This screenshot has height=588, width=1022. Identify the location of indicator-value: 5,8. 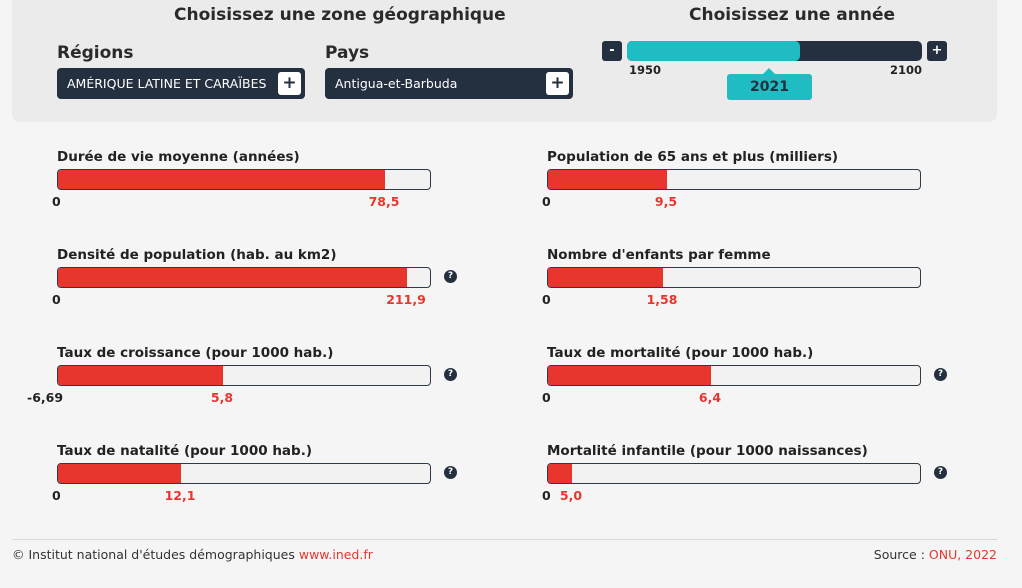
(222, 397).